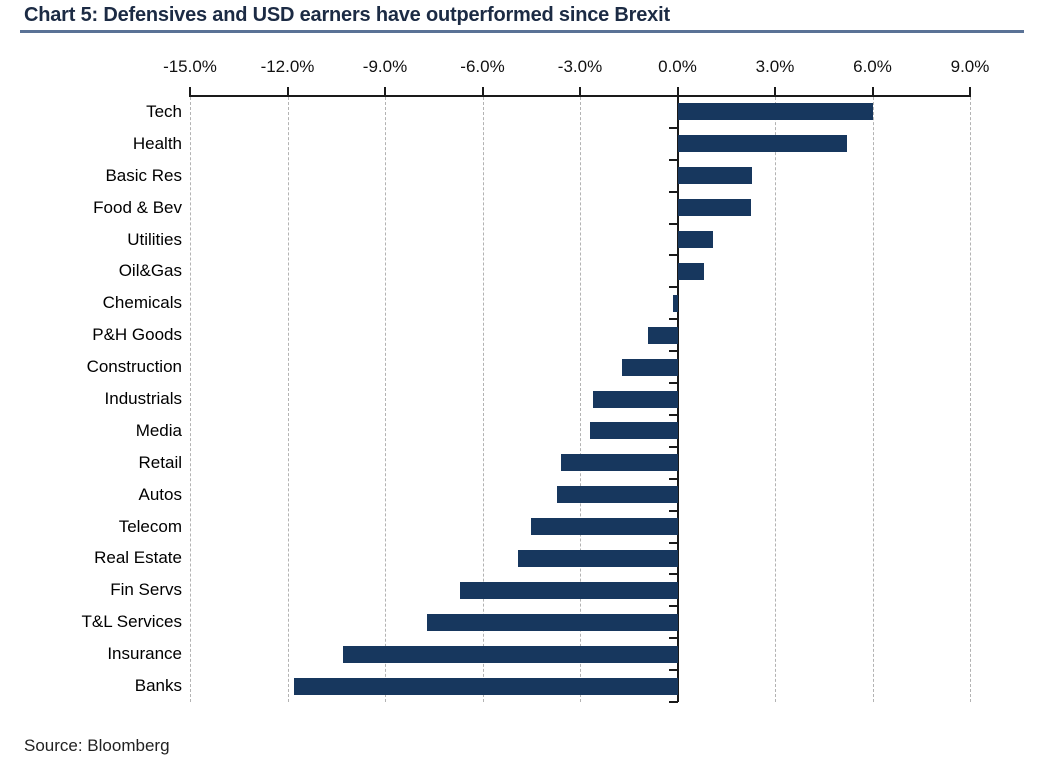 The width and height of the screenshot is (1044, 765). Describe the element at coordinates (150, 271) in the screenshot. I see `category-label: Oil&Gas` at that location.